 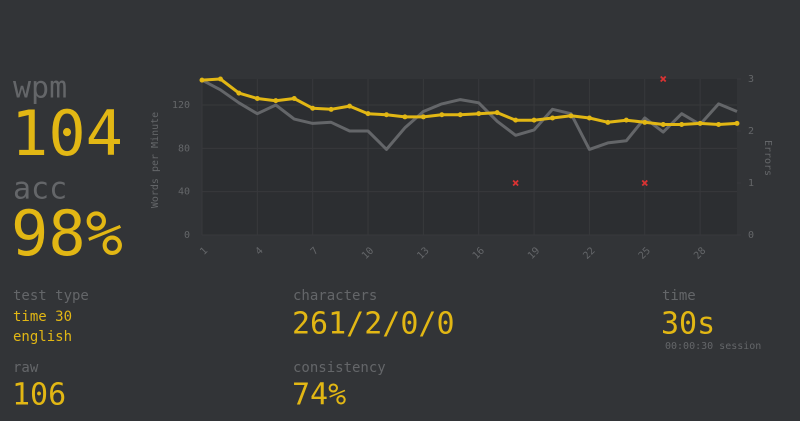 What do you see at coordinates (184, 192) in the screenshot?
I see `y-tick-label: 40` at bounding box center [184, 192].